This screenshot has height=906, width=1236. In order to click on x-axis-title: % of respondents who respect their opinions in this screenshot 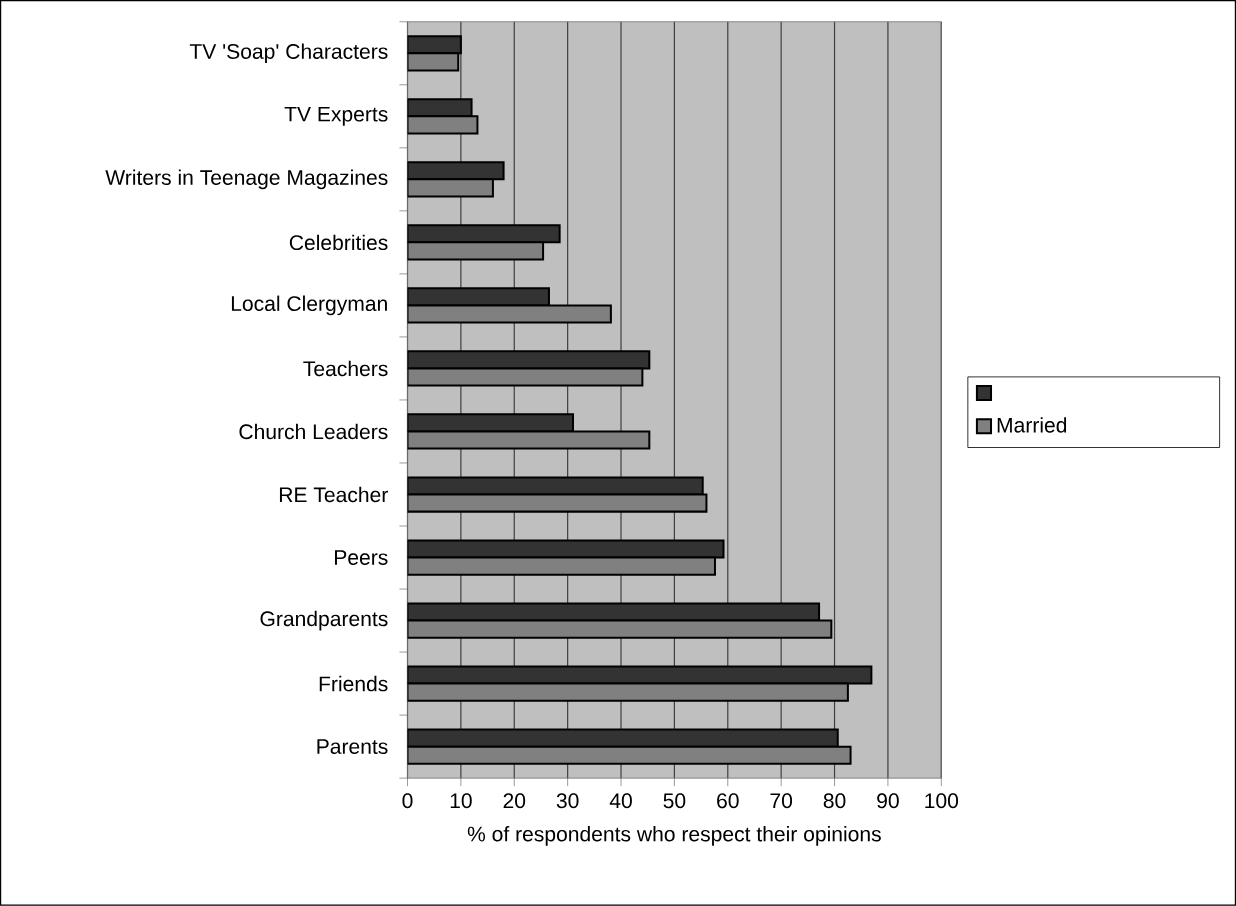, I will do `click(674, 836)`.